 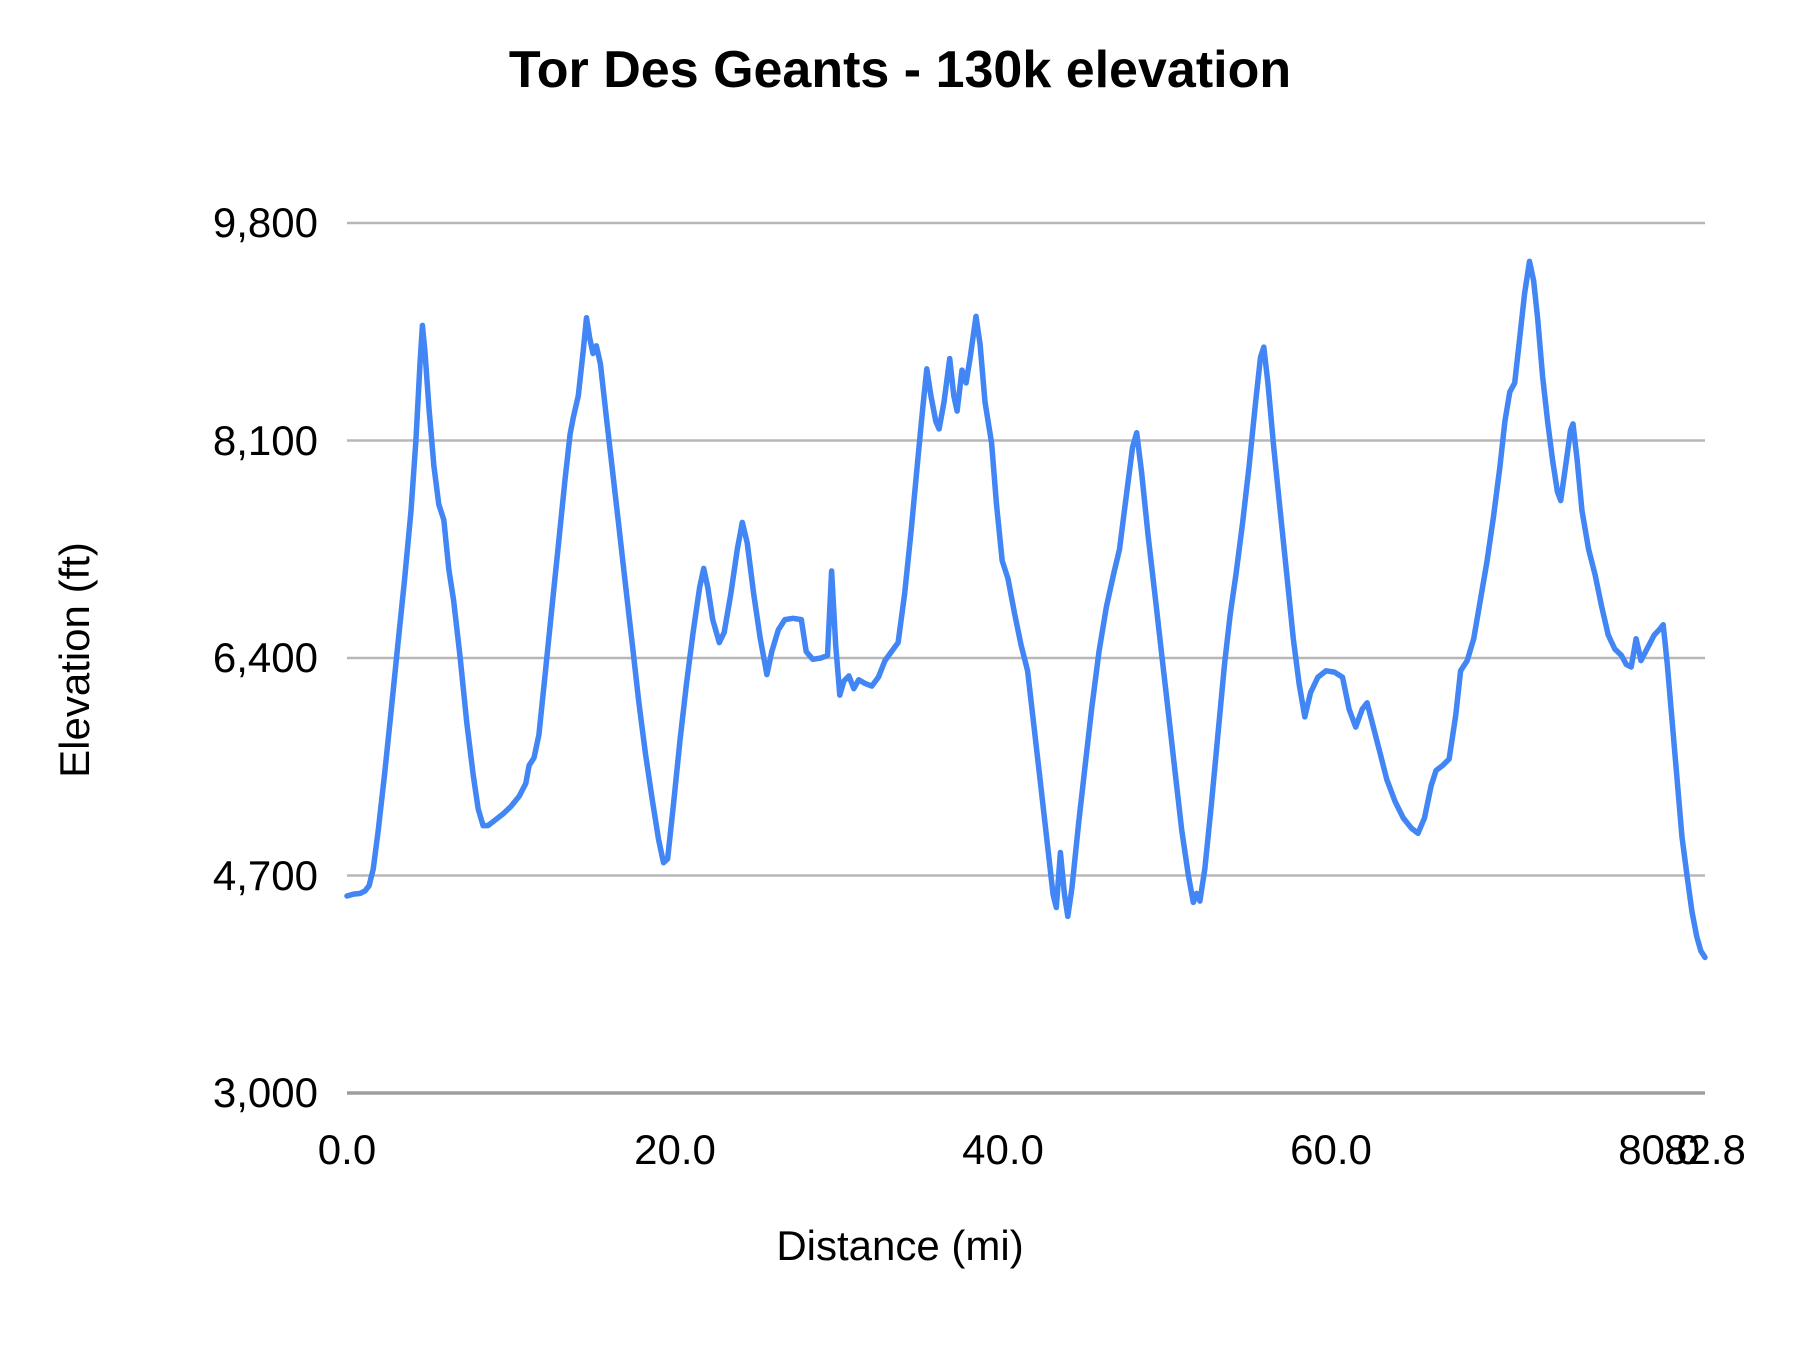 I want to click on chart-title: Tor Des Geants - 130k elevation, so click(x=900, y=70).